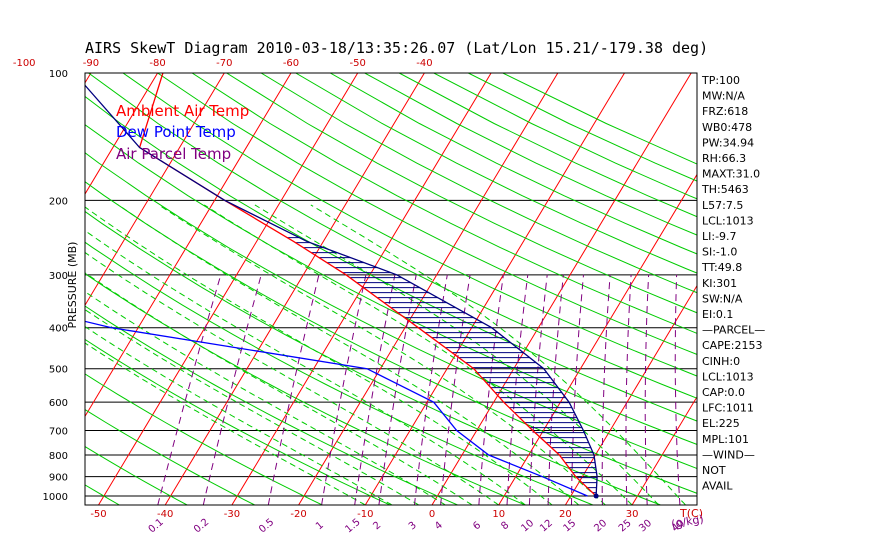  I want to click on pressure-tick-label: 700, so click(58, 432).